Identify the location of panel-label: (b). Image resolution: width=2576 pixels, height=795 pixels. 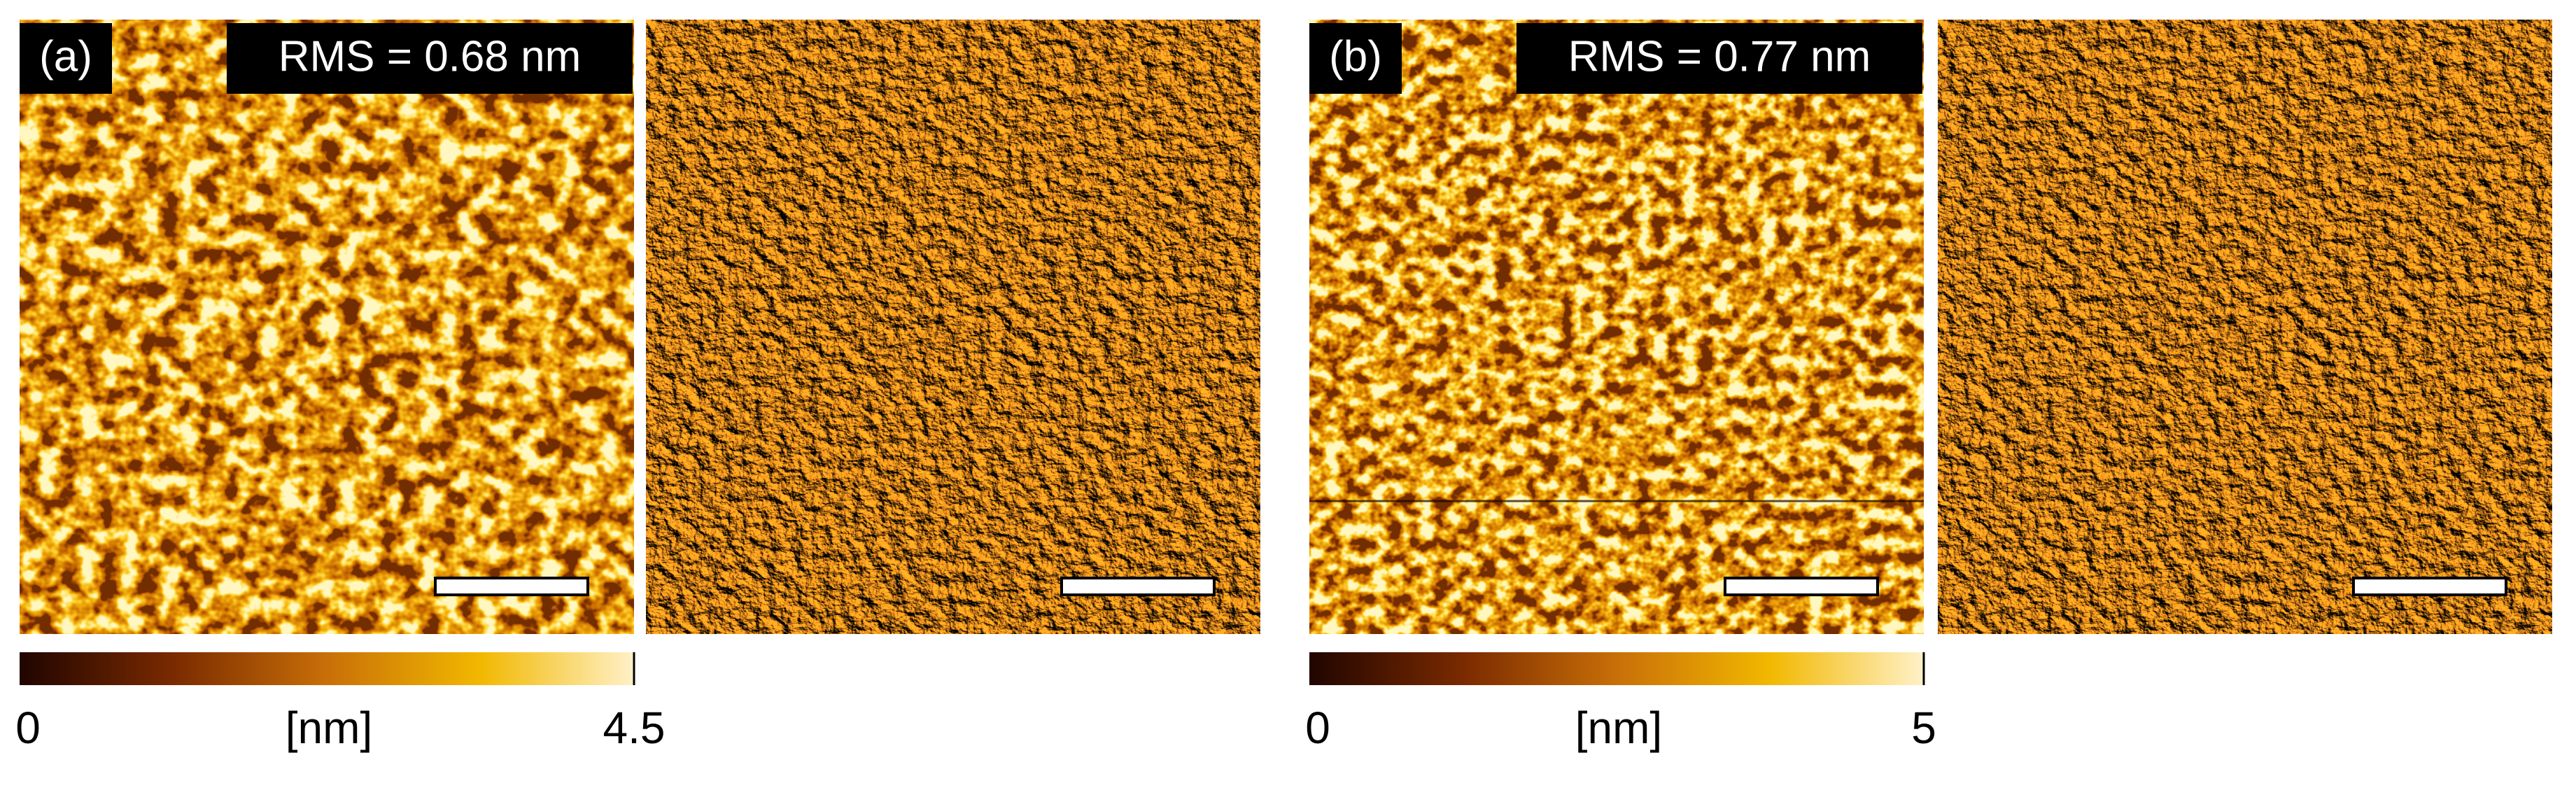
(1355, 56).